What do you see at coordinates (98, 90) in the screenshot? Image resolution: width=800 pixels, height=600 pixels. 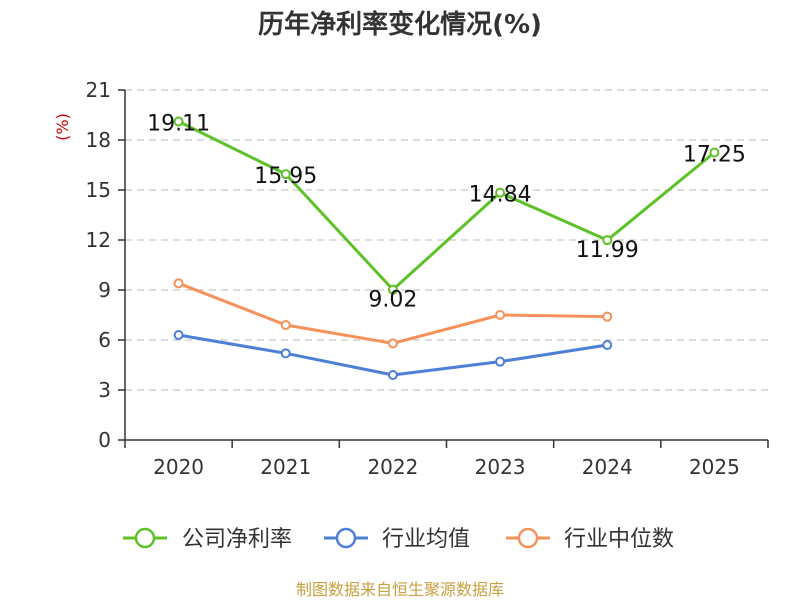 I see `y-tick-label-7: 21` at bounding box center [98, 90].